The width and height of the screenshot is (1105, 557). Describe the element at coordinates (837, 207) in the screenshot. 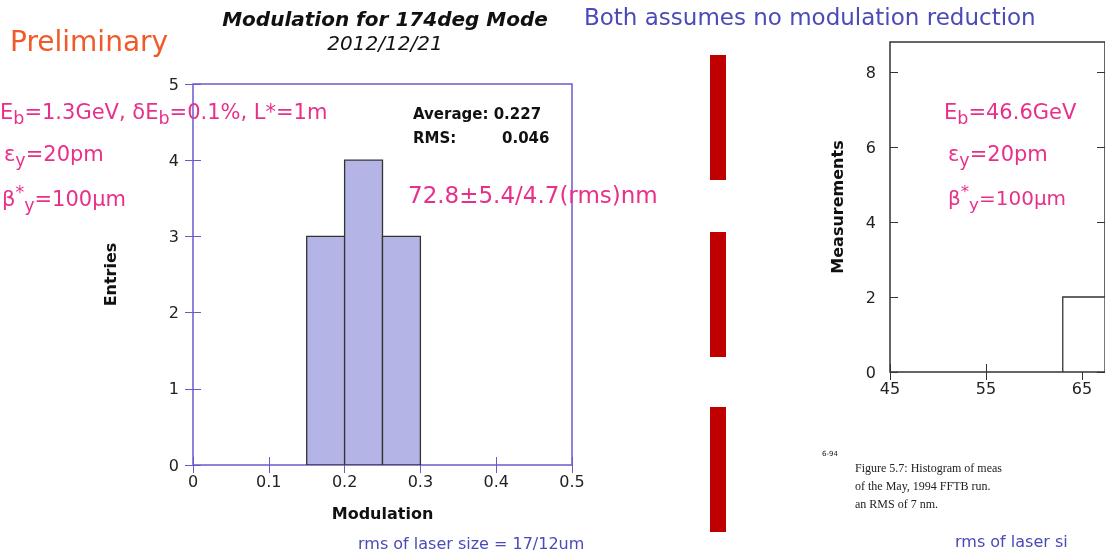

I see `y-axis-title: Measurements` at that location.